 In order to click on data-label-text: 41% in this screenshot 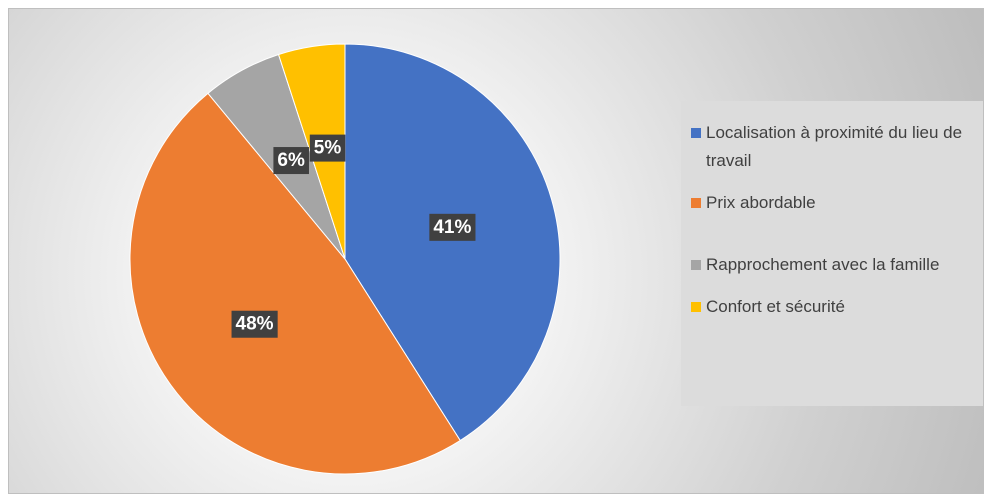, I will do `click(452, 227)`.